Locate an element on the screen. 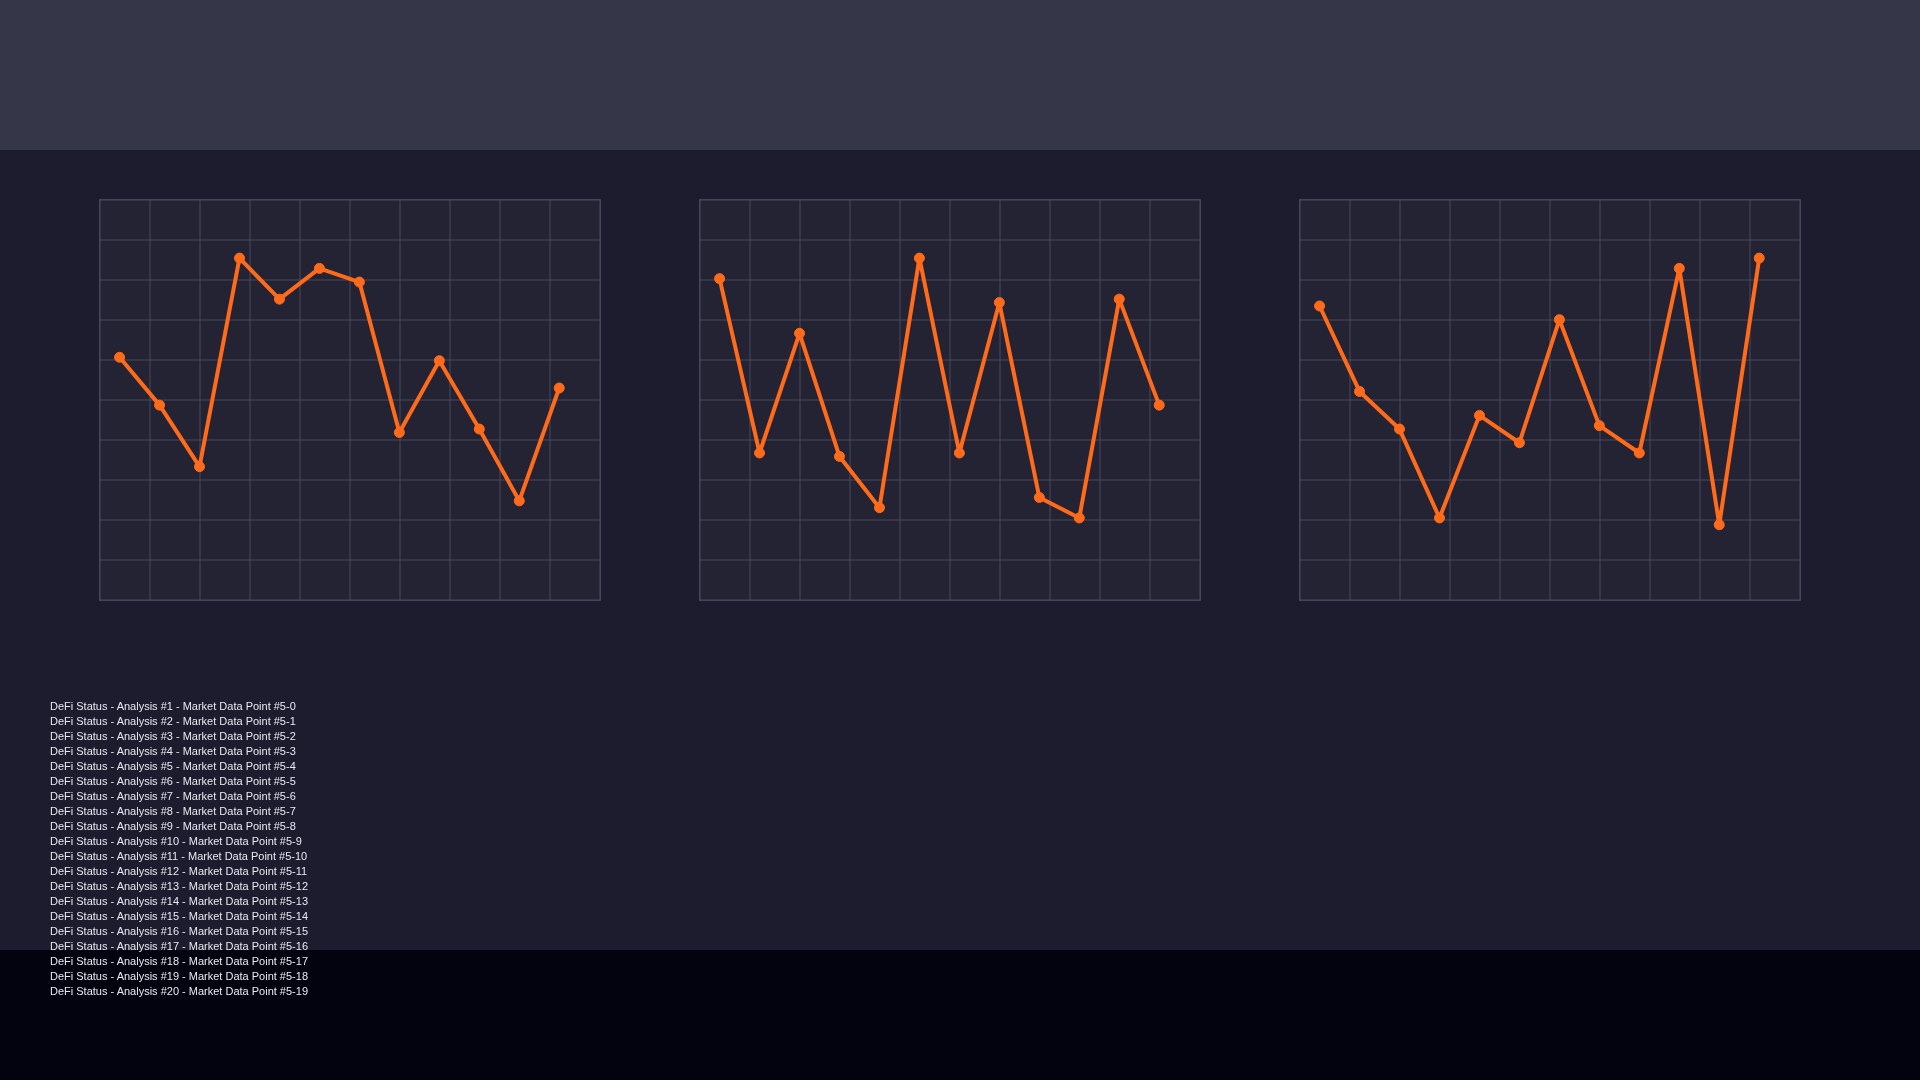 The height and width of the screenshot is (1080, 1920). text: DeFi Status - Analysis #15 - Market Data Point #5-14 is located at coordinates (179, 916).